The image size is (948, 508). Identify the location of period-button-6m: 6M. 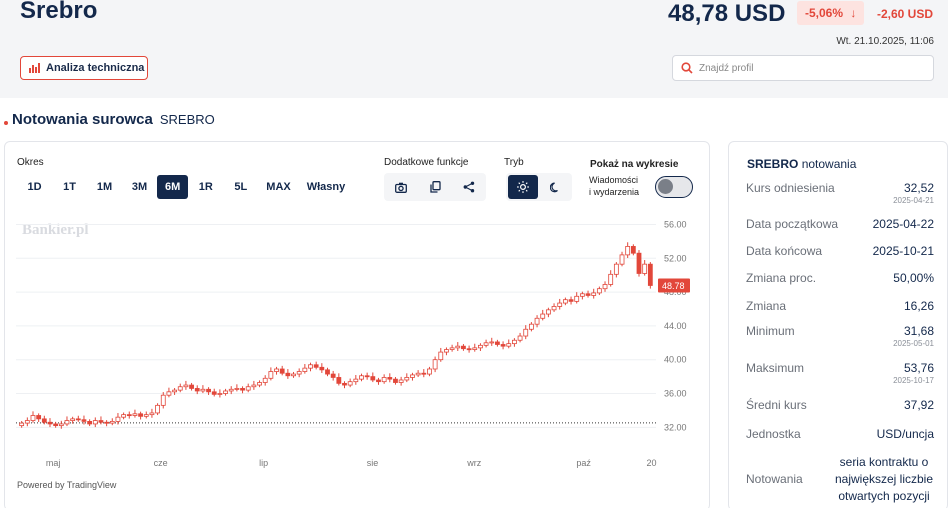
(173, 187).